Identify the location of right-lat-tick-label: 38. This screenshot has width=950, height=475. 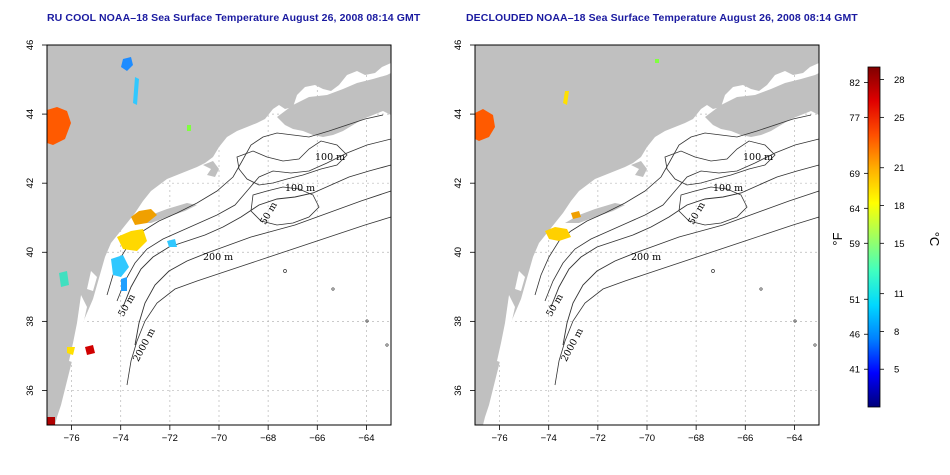
(458, 321).